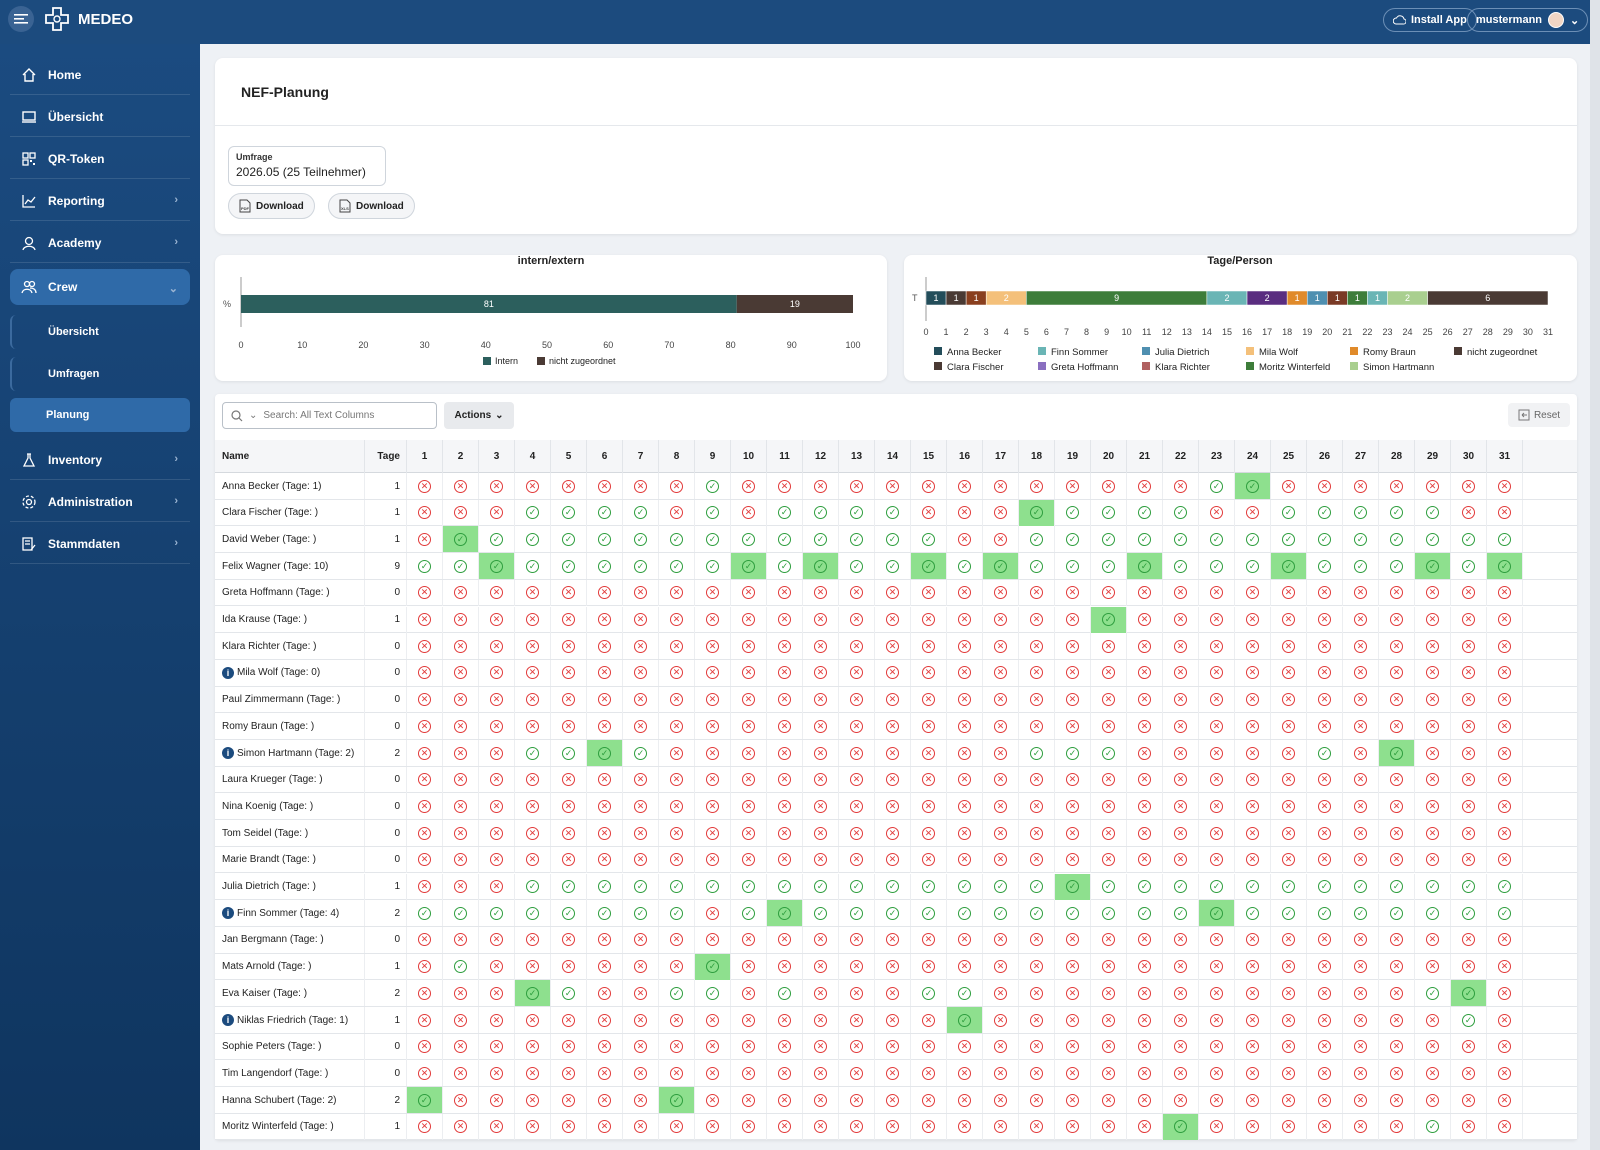 The height and width of the screenshot is (1150, 1600). Describe the element at coordinates (965, 456) in the screenshot. I see `column-header-day: 16` at that location.